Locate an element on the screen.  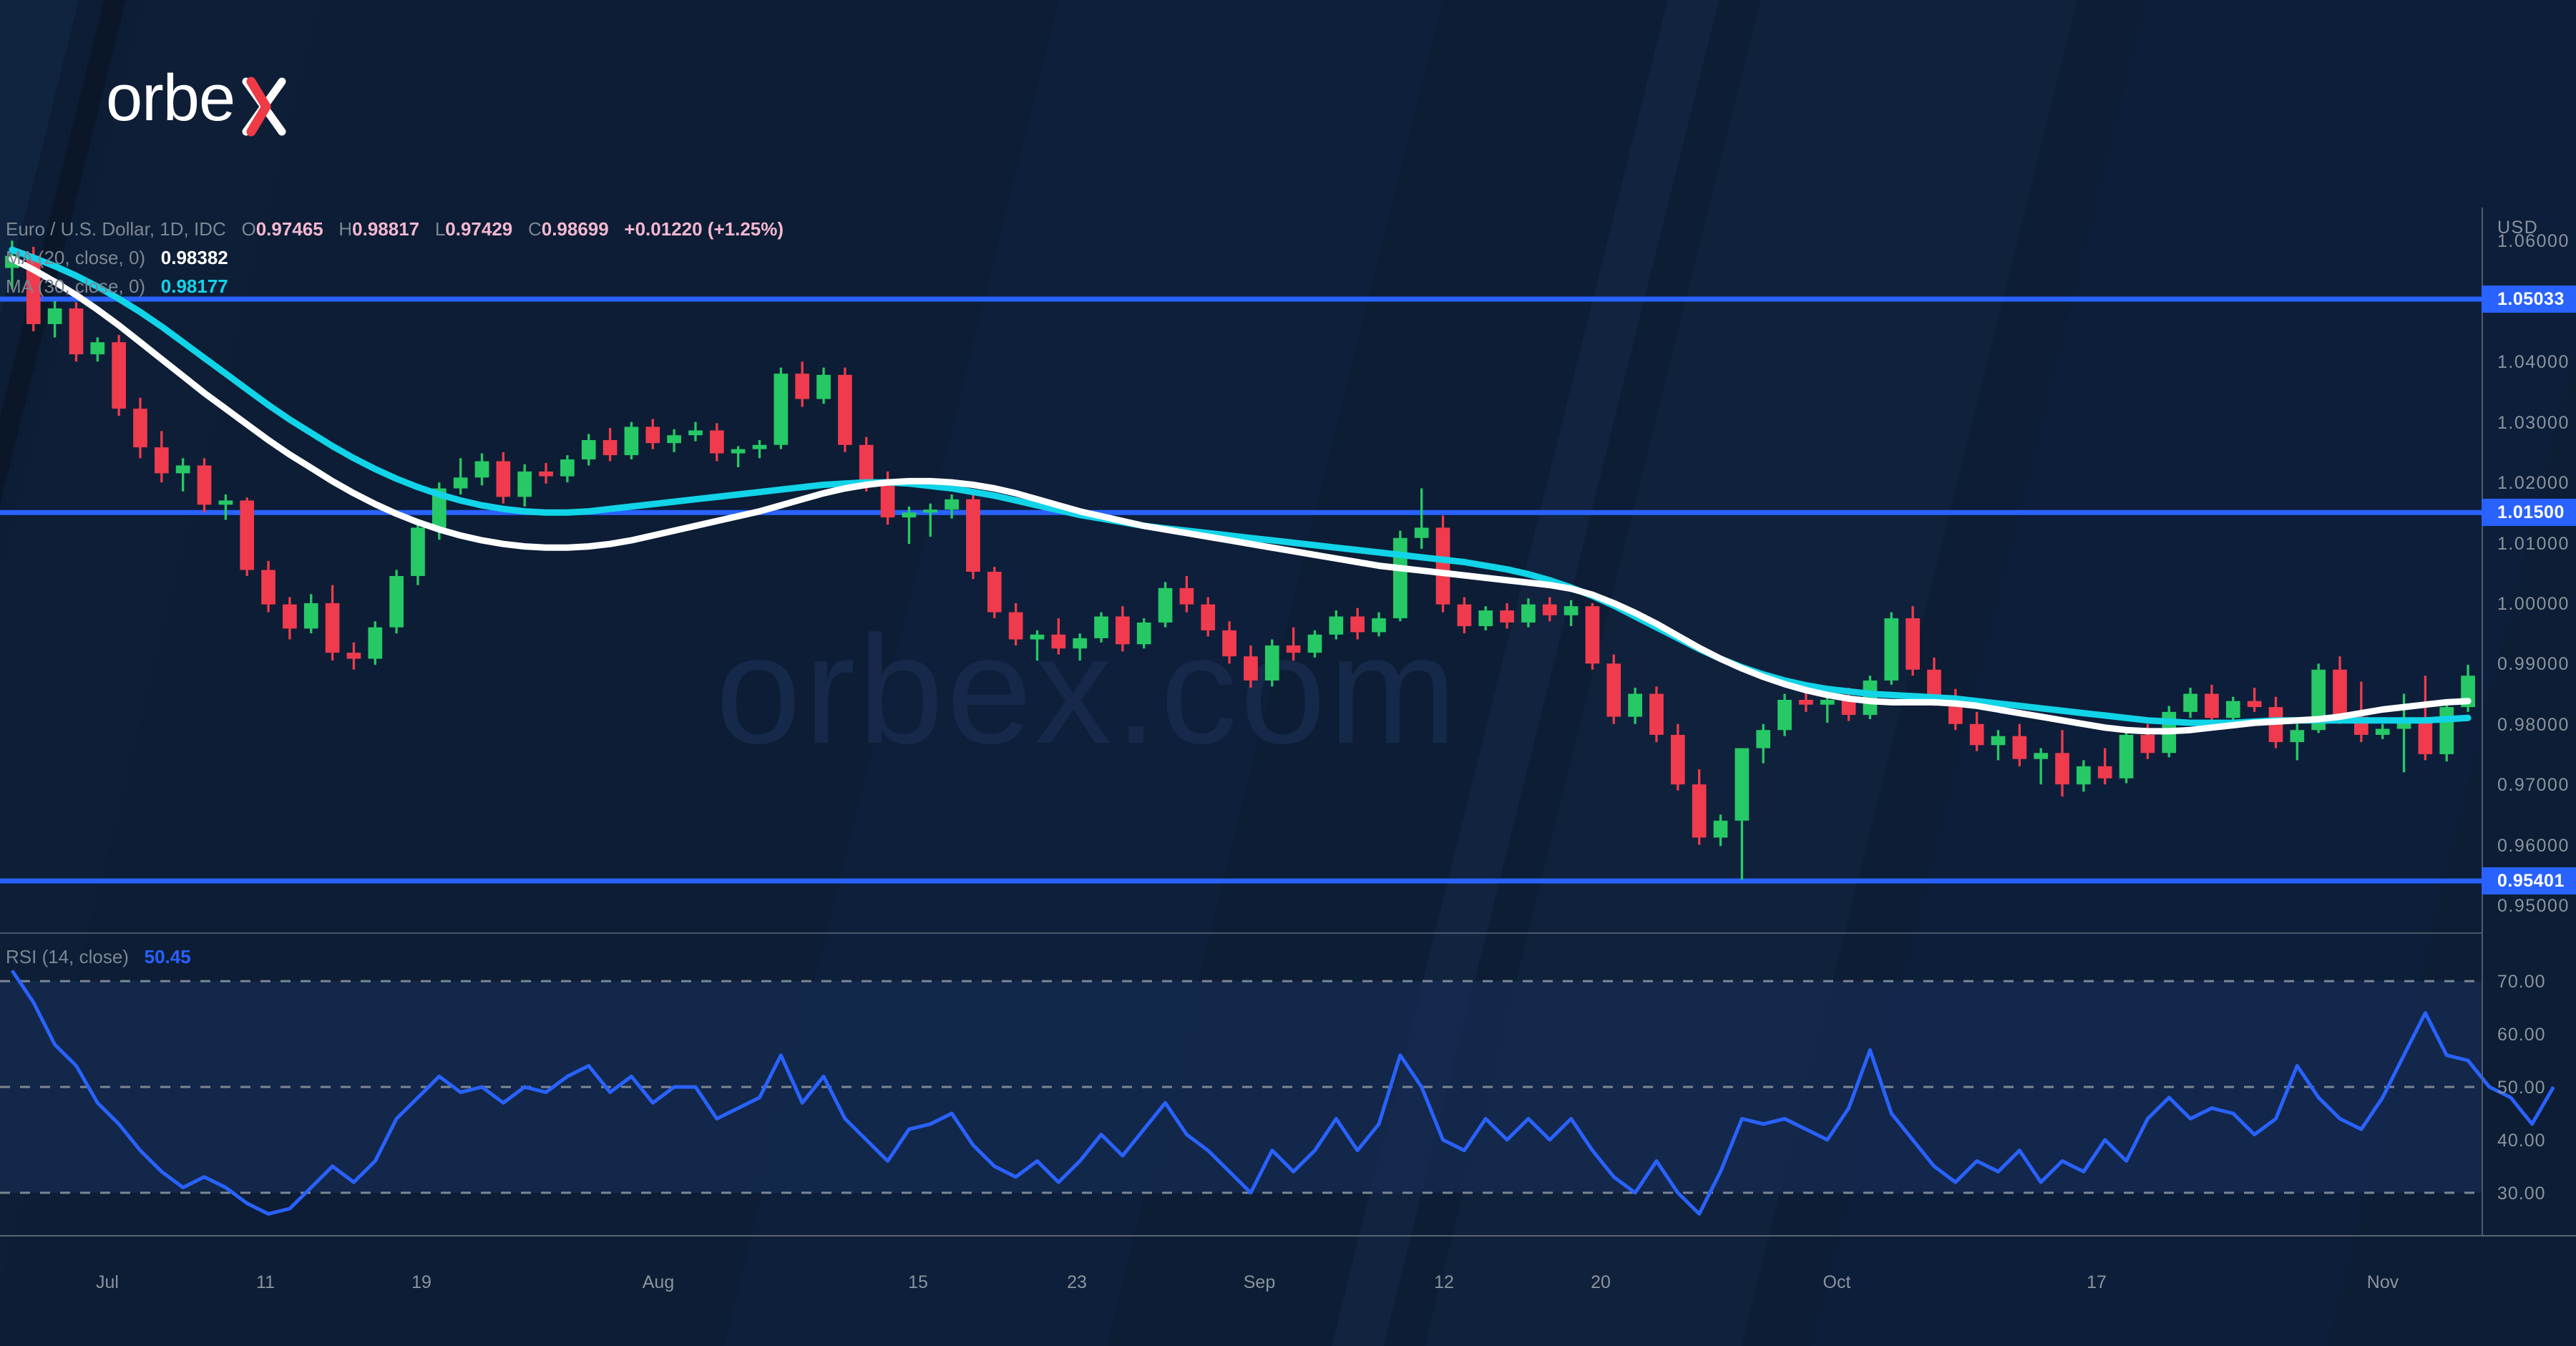
price-tick-label: 0.98000 is located at coordinates (2533, 724).